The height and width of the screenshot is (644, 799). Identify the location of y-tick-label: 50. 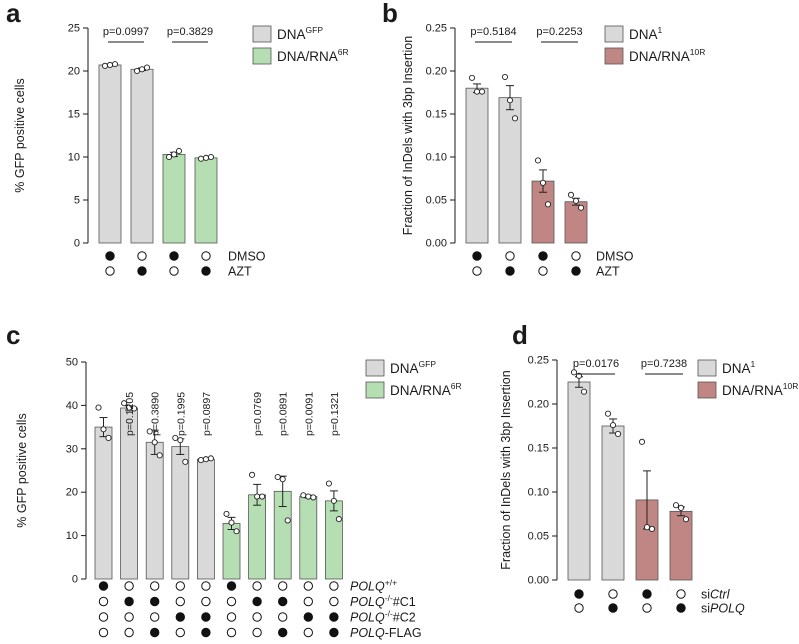
(72, 363).